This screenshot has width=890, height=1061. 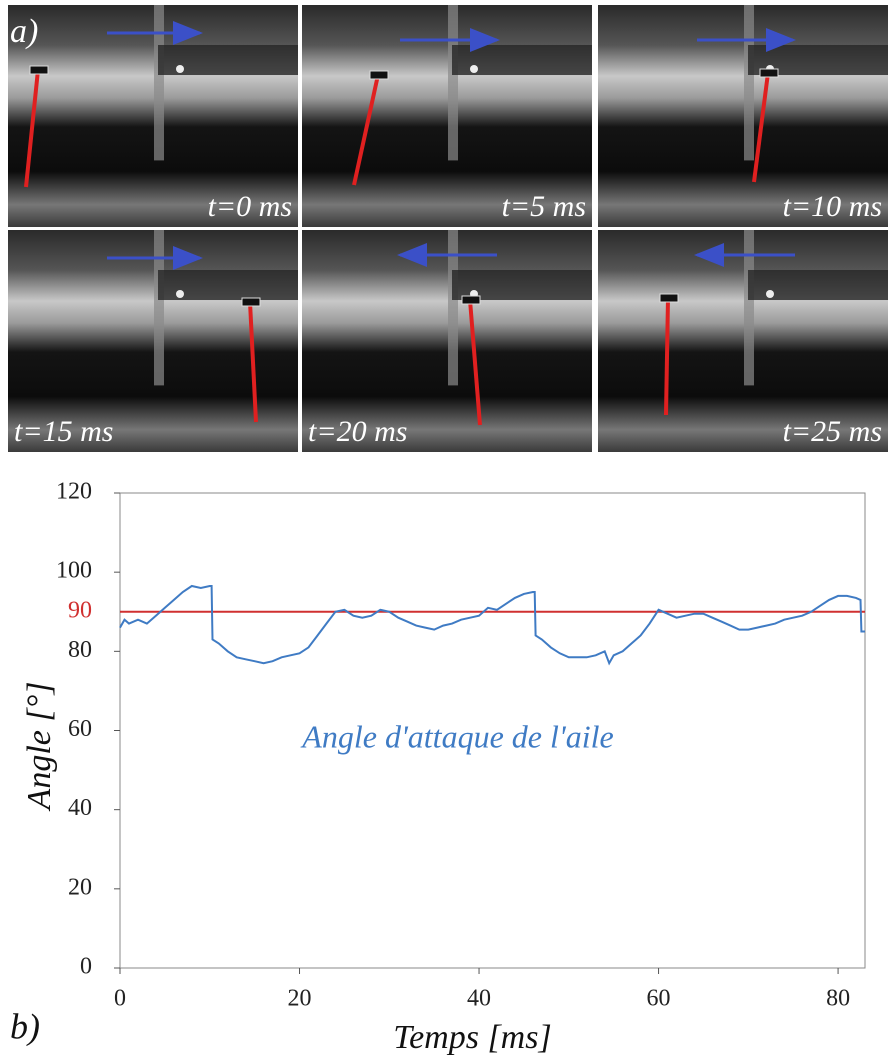 What do you see at coordinates (659, 999) in the screenshot?
I see `x-tick-label: 60` at bounding box center [659, 999].